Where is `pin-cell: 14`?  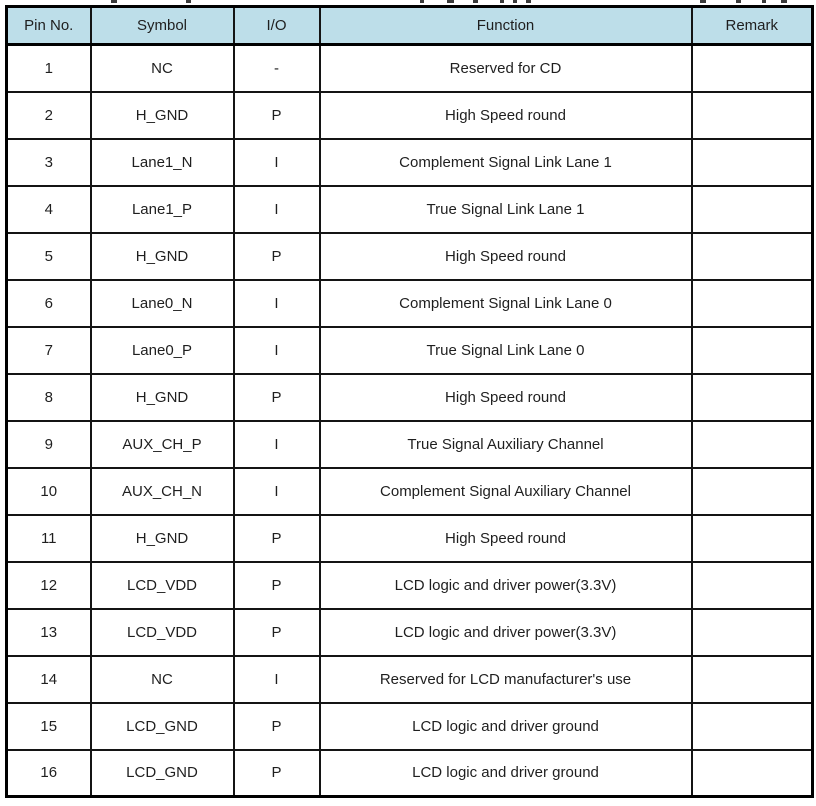 pin-cell: 14 is located at coordinates (48, 679).